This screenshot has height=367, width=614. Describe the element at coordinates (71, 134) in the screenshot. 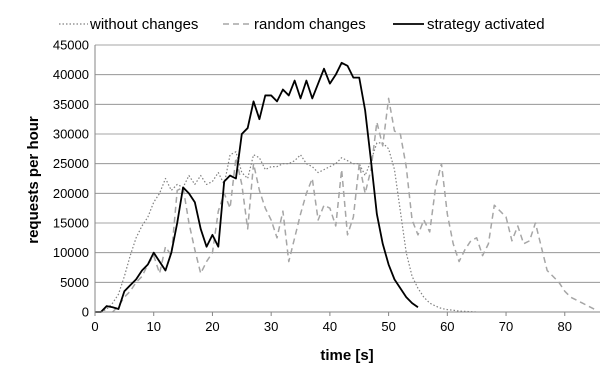

I see `y-tick-label: 30000` at that location.